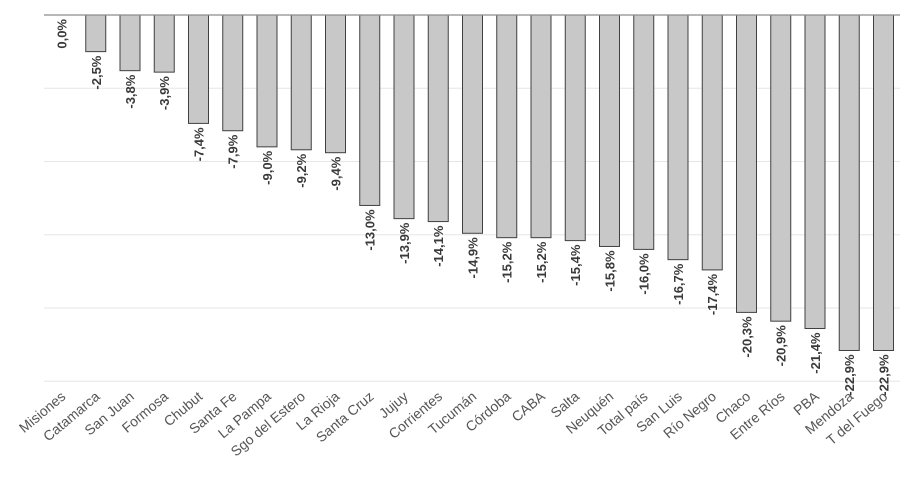 Image resolution: width=915 pixels, height=488 pixels. Describe the element at coordinates (781, 346) in the screenshot. I see `data-label: -20,9%` at that location.